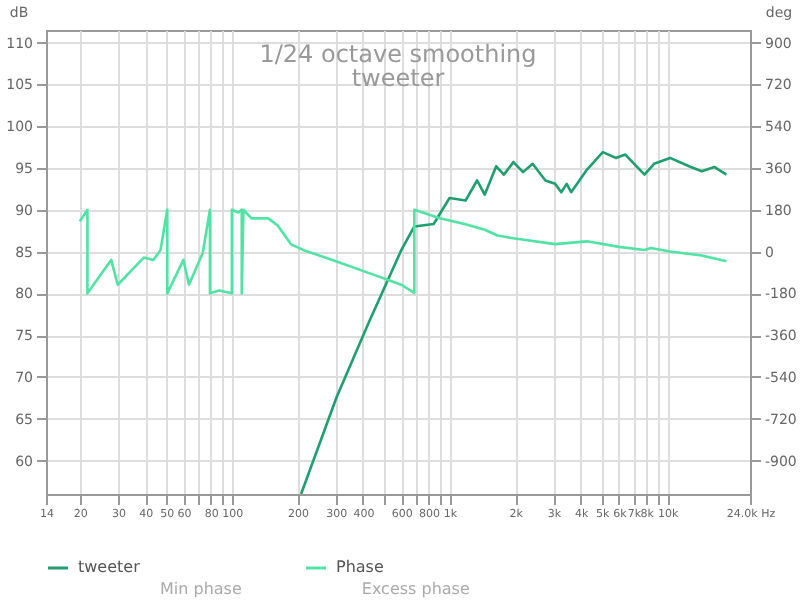 The width and height of the screenshot is (800, 612). I want to click on chart-title: 1/24 octave smoothing, so click(398, 54).